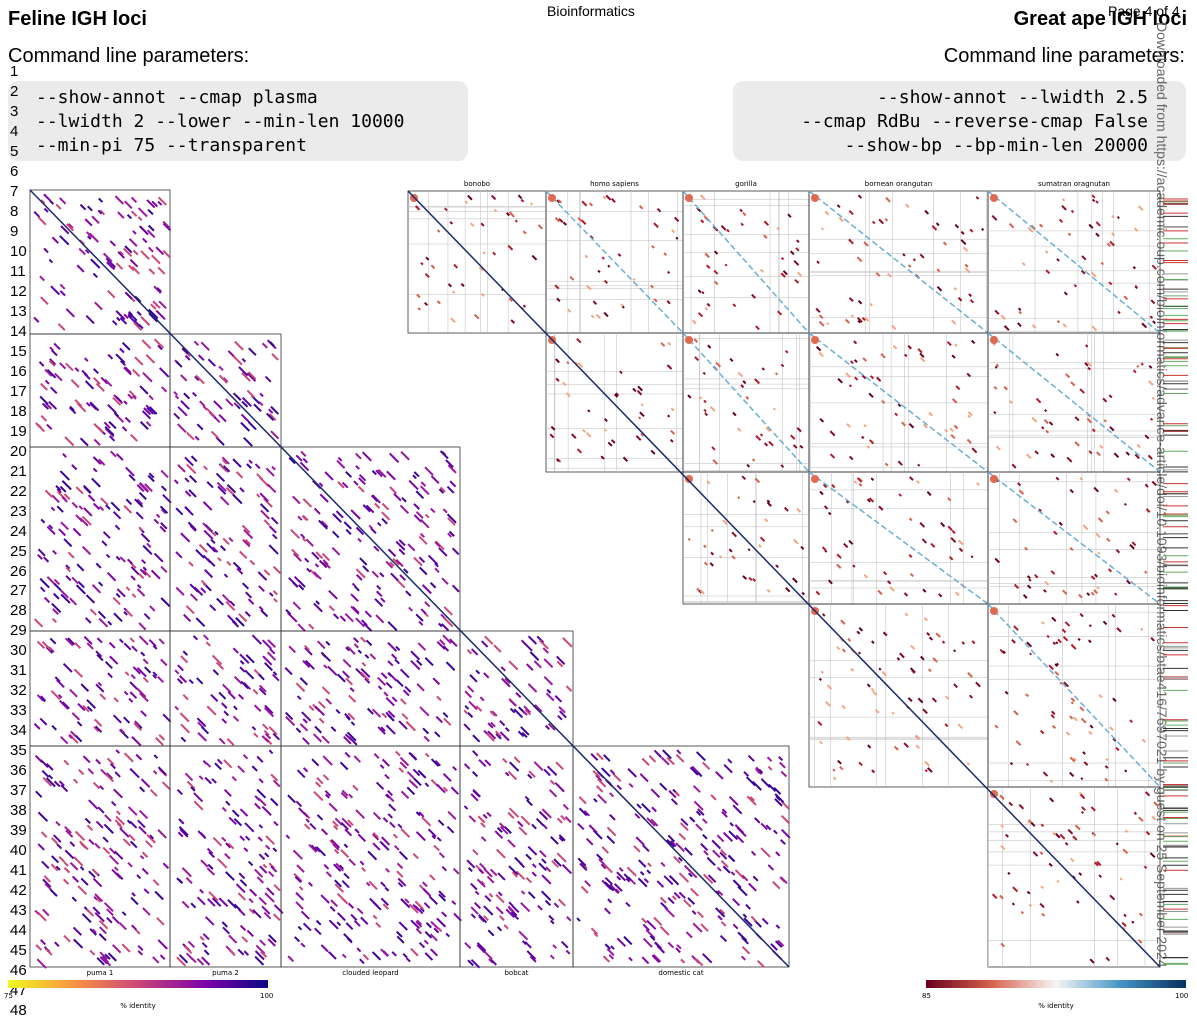 The image size is (1197, 1024). What do you see at coordinates (370, 856) in the screenshot?
I see `panel` at bounding box center [370, 856].